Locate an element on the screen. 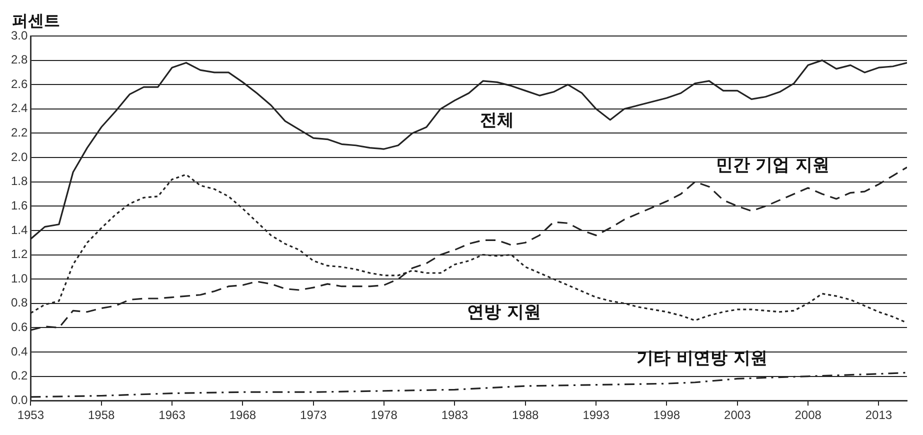 This screenshot has width=923, height=435. y-tick-label: 2.6 is located at coordinates (19, 83).